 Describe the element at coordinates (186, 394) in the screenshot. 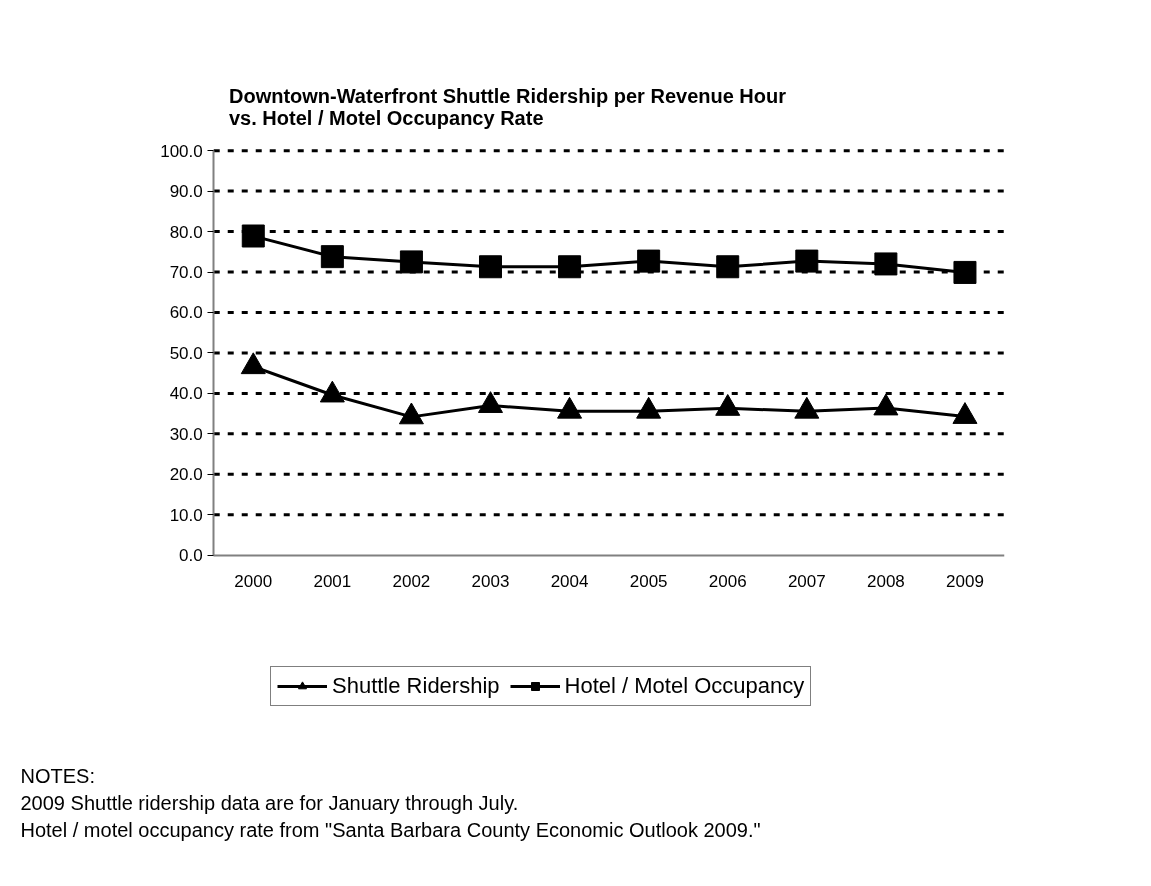

I see `y-tick-label: 40.0` at that location.